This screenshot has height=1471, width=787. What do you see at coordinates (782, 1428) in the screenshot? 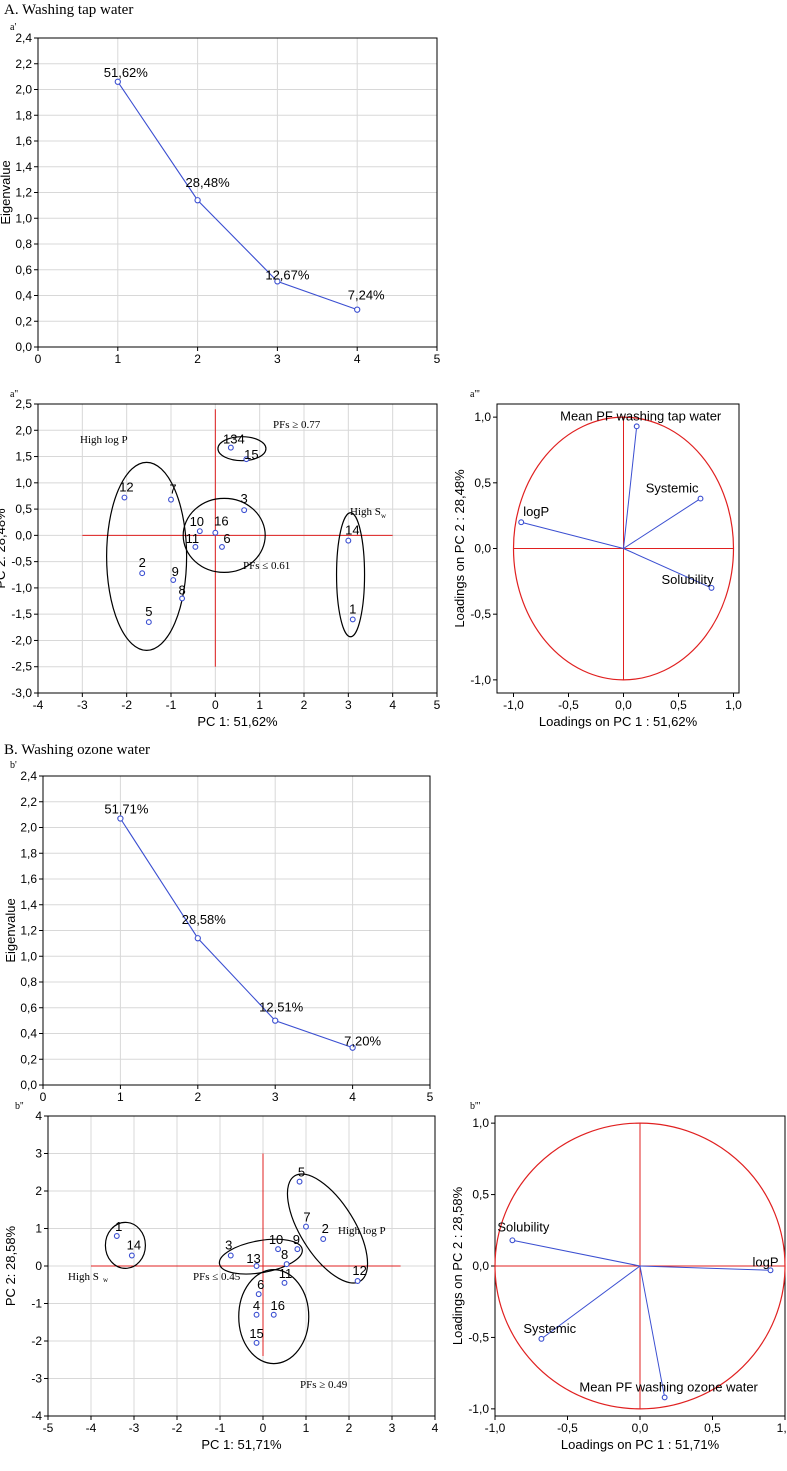
I see `b3-xtick-label: 1,0` at bounding box center [782, 1428].